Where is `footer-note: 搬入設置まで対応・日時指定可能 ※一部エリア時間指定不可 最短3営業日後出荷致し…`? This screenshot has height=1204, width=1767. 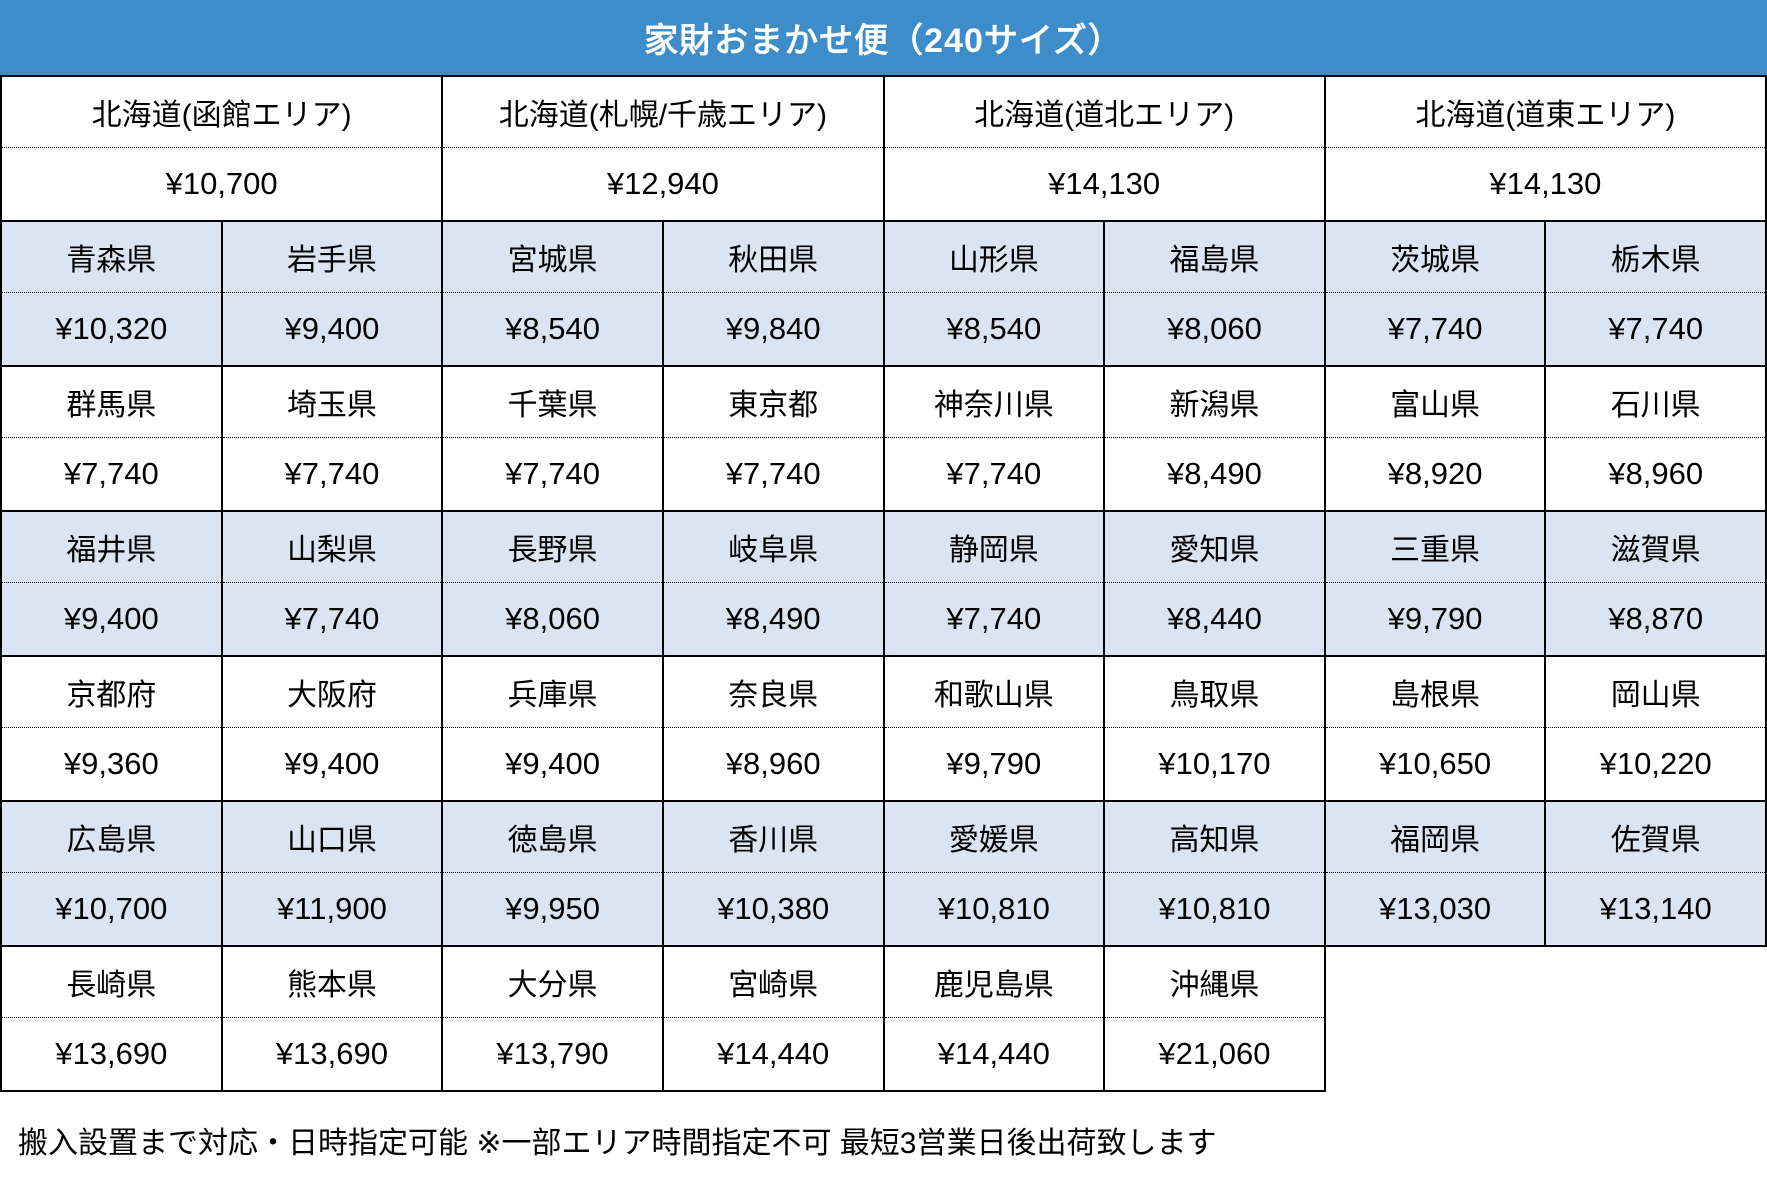 footer-note: 搬入設置まで対応・日時指定可能 ※一部エリア時間指定不可 最短3営業日後出荷致し… is located at coordinates (617, 1143).